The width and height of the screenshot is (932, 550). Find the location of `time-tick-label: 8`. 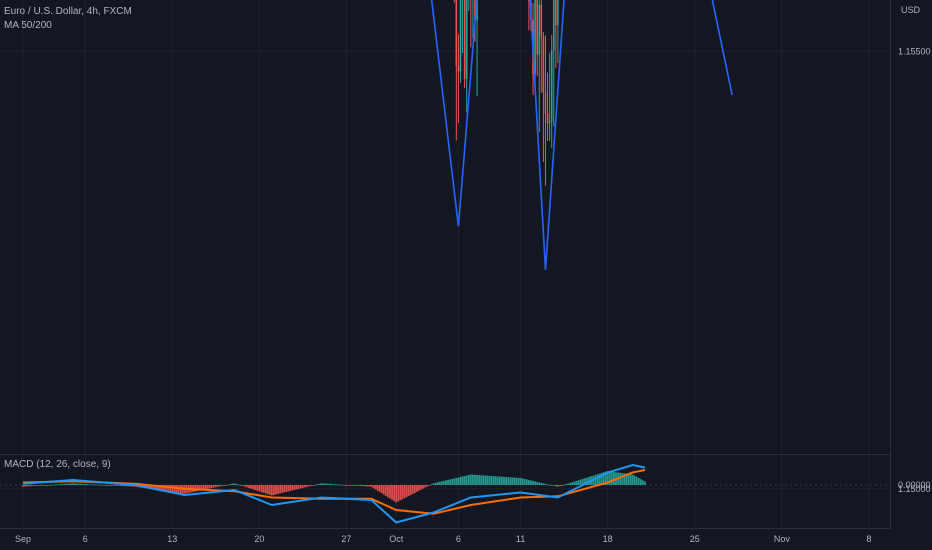

time-tick-label: 8 is located at coordinates (868, 539).